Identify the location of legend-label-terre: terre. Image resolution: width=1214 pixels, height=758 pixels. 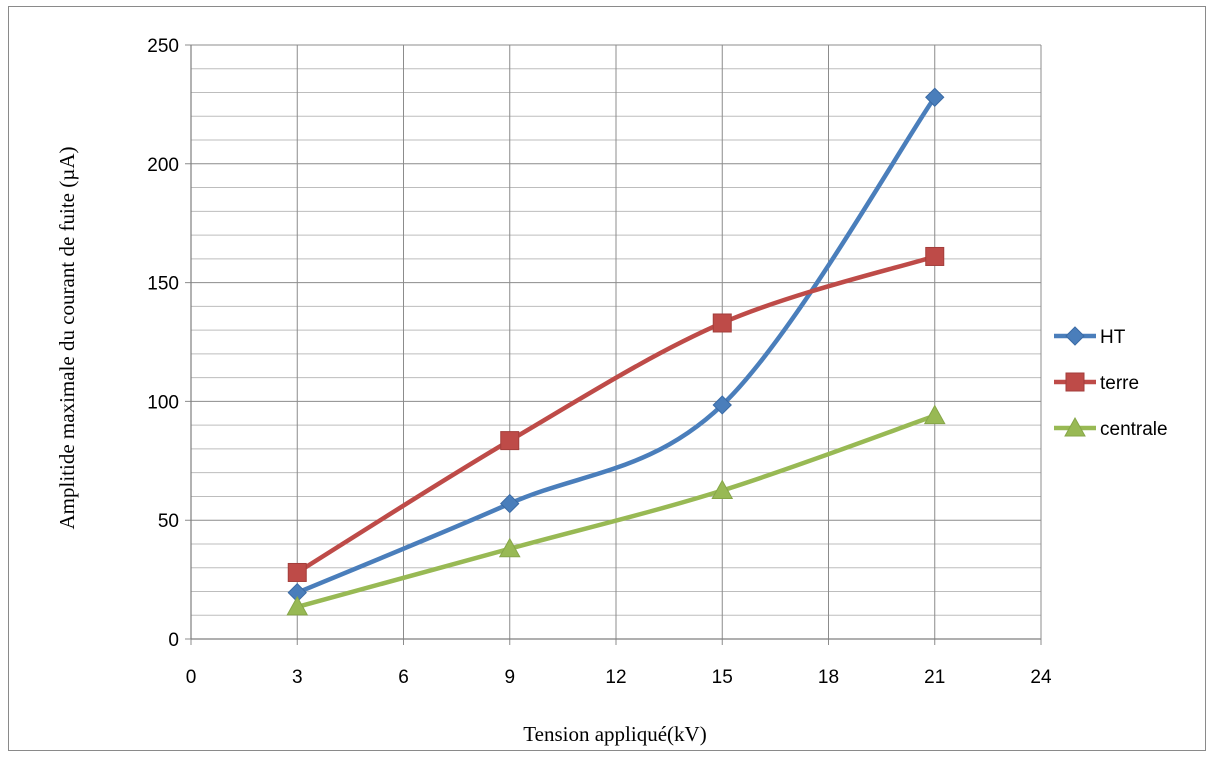
(1119, 383).